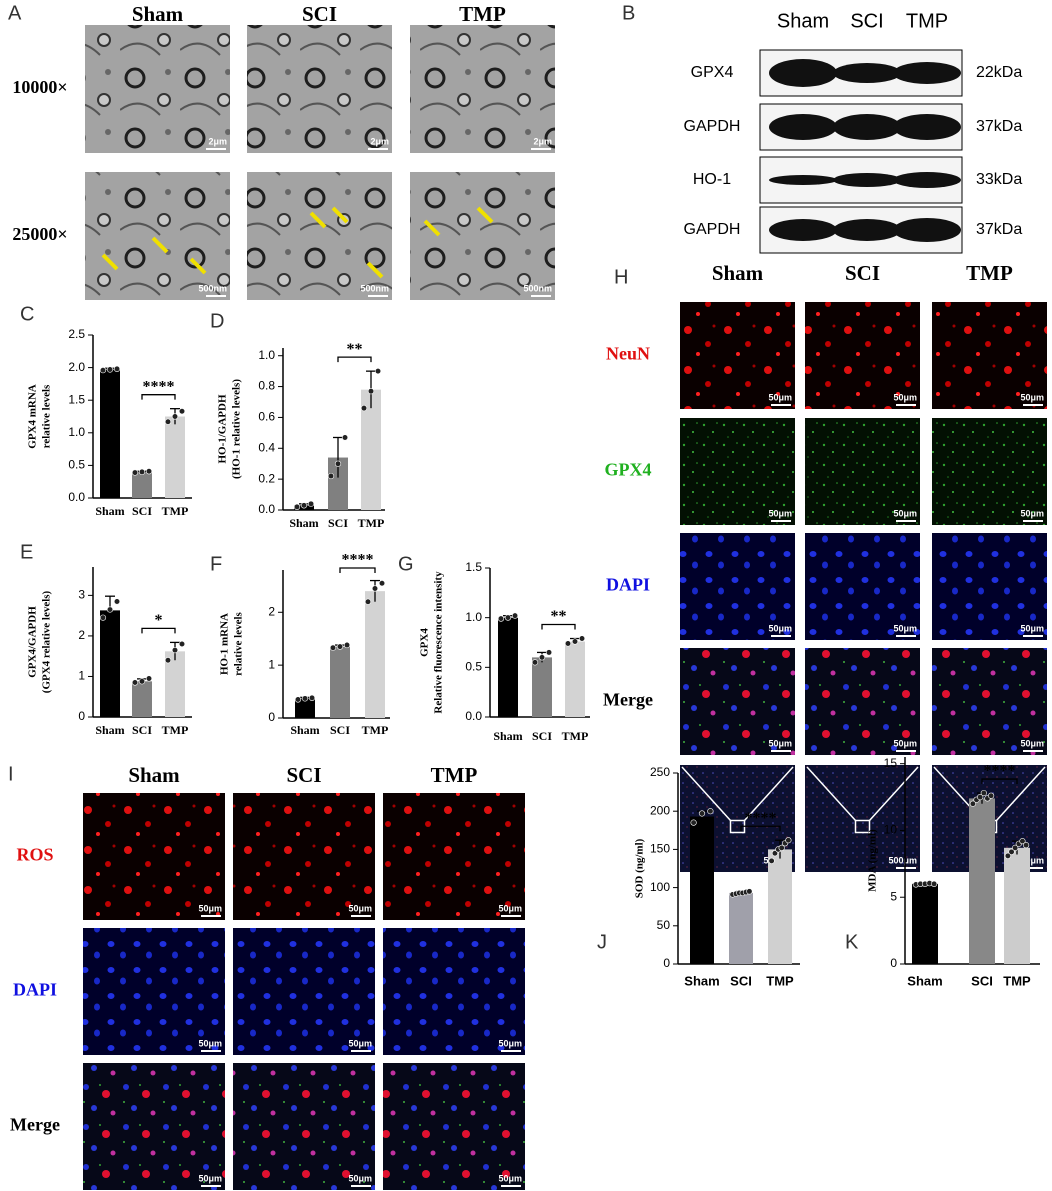  I want to click on x-tick-label: Sham, so click(304, 730).